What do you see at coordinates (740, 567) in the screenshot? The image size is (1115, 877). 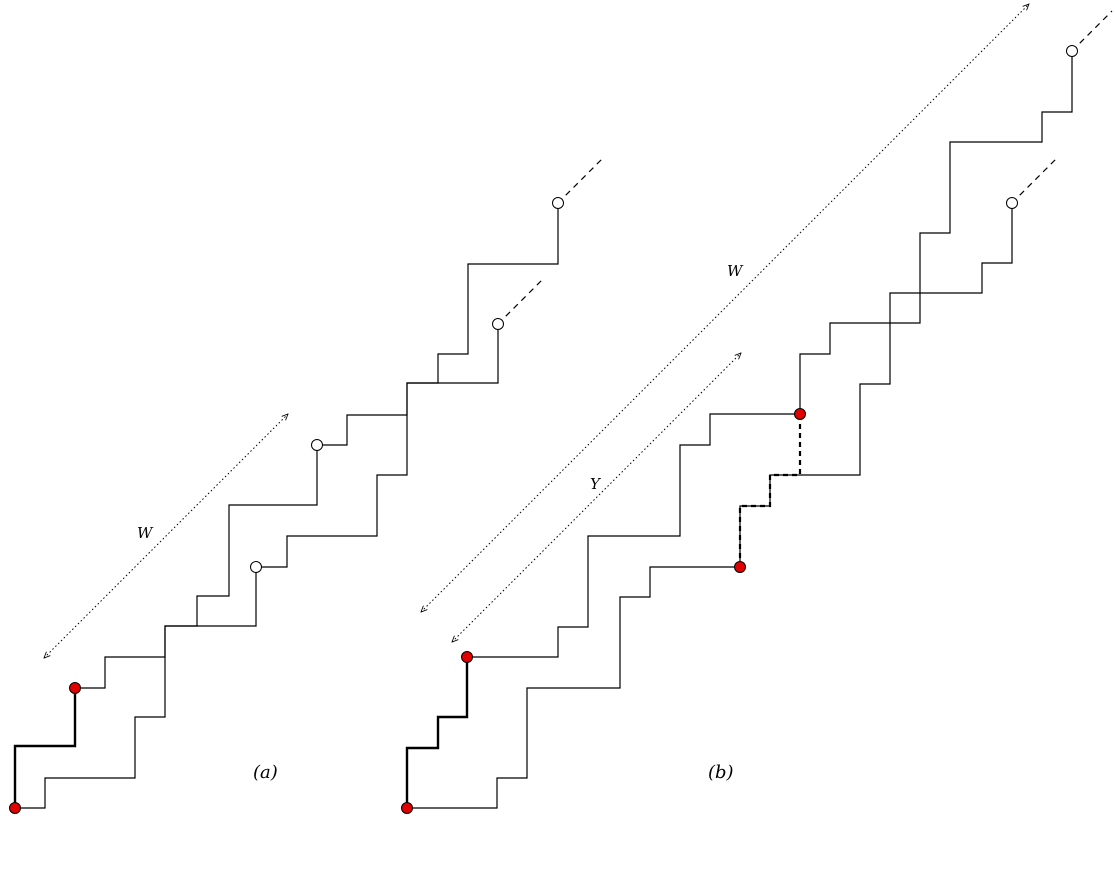 I see `panel-b-red-node-mid` at bounding box center [740, 567].